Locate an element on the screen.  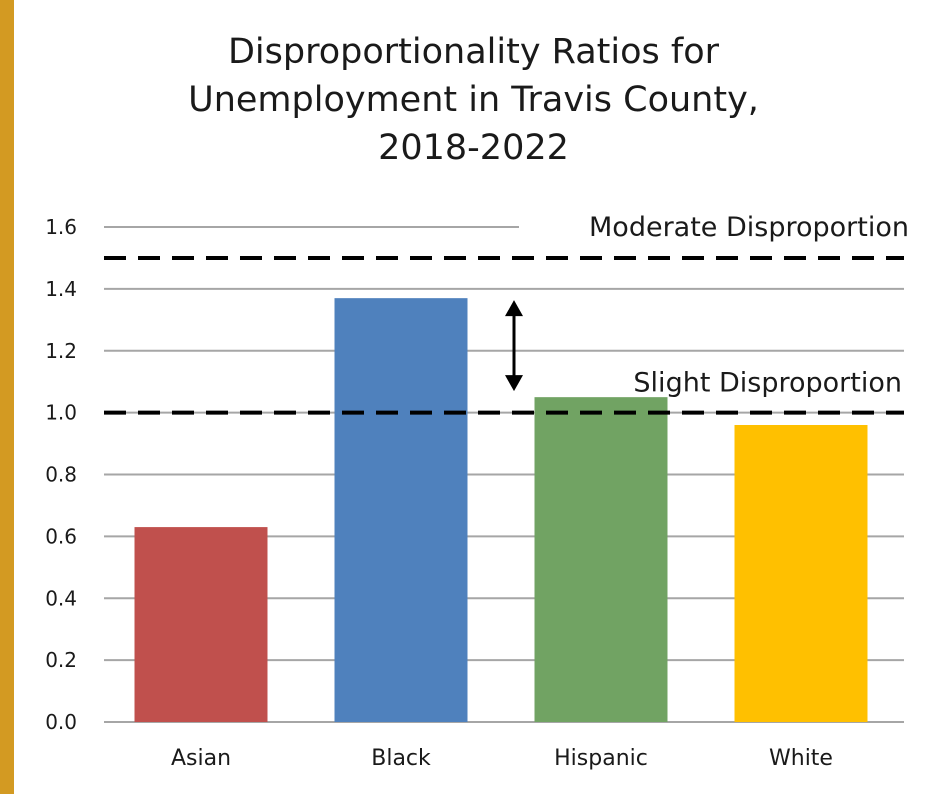
y-tick-label: 0.8 is located at coordinates (61, 475).